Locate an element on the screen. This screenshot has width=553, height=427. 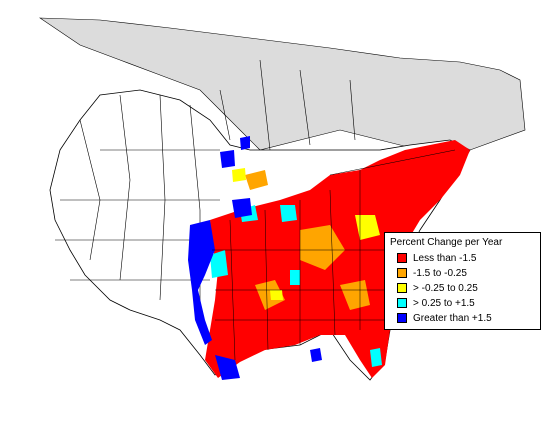
region-increase-moderate is located at coordinates (219, 264).